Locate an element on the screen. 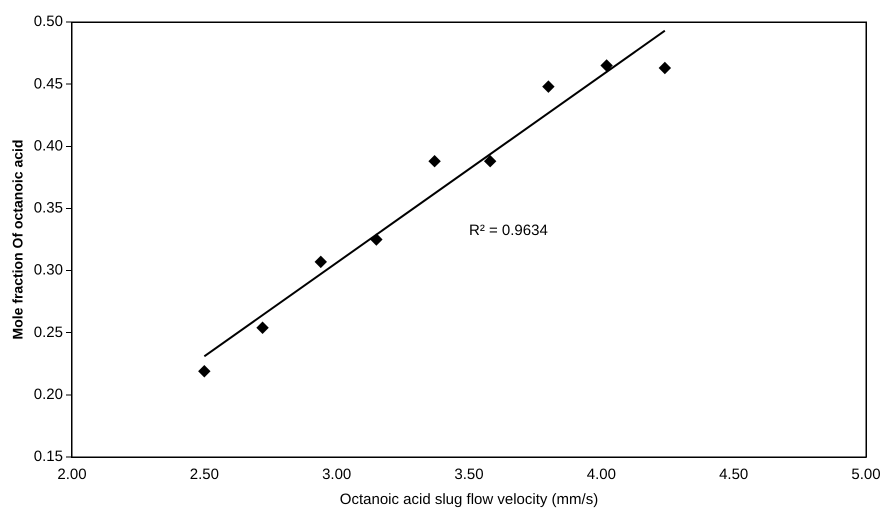 This screenshot has height=517, width=896. y-tick-label: 0.30 is located at coordinates (48, 270).